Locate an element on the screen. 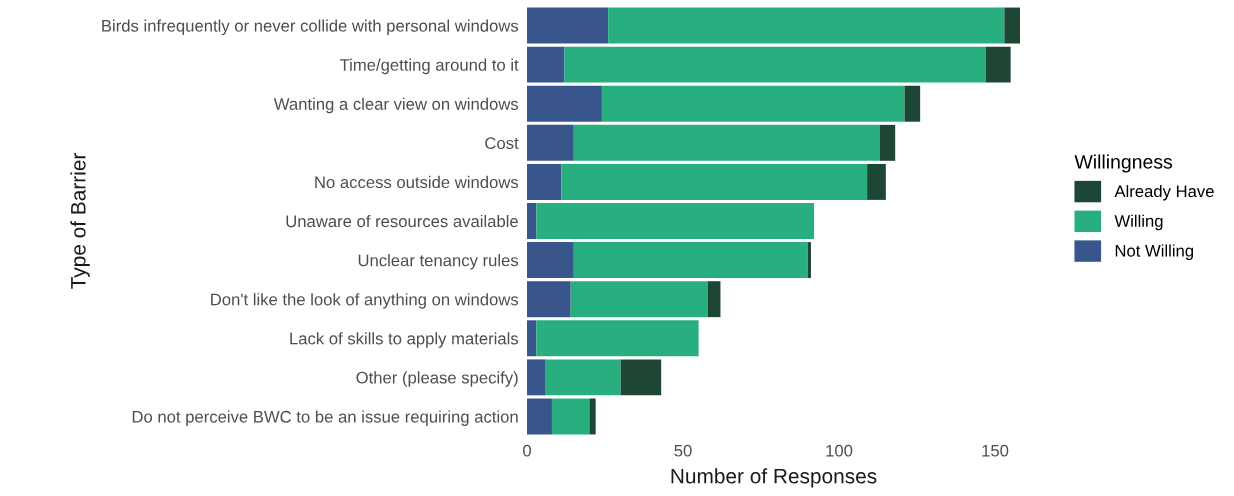  y-tick-label: Wanting a clear view on windows is located at coordinates (396, 105).